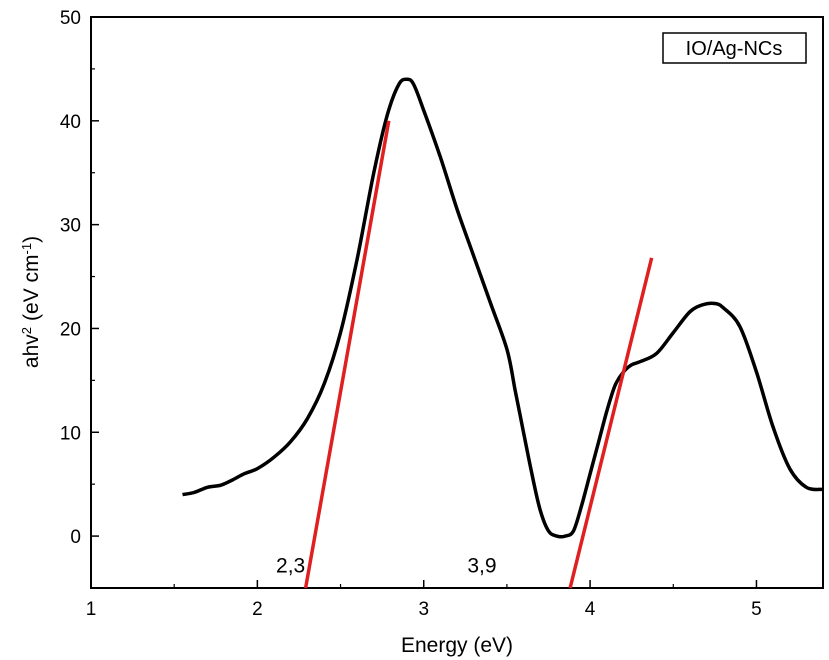  I want to click on annotation-bandgap-2: 3,9, so click(481, 565).